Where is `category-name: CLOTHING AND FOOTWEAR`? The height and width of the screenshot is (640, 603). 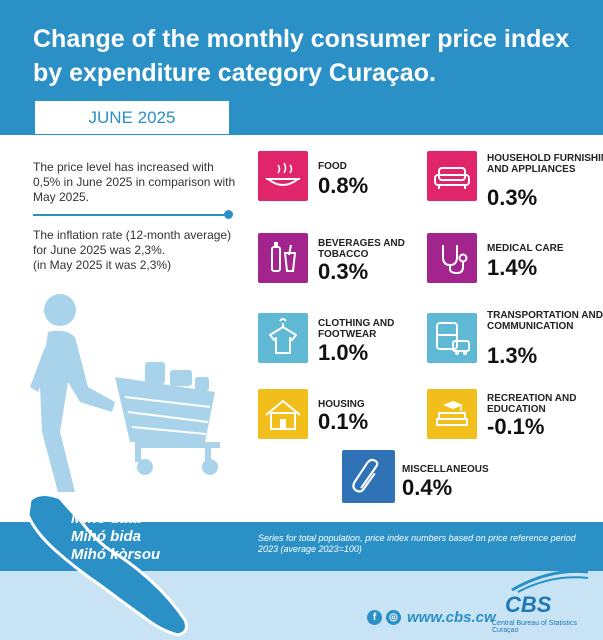
category-name: CLOTHING AND FOOTWEAR is located at coordinates (356, 329).